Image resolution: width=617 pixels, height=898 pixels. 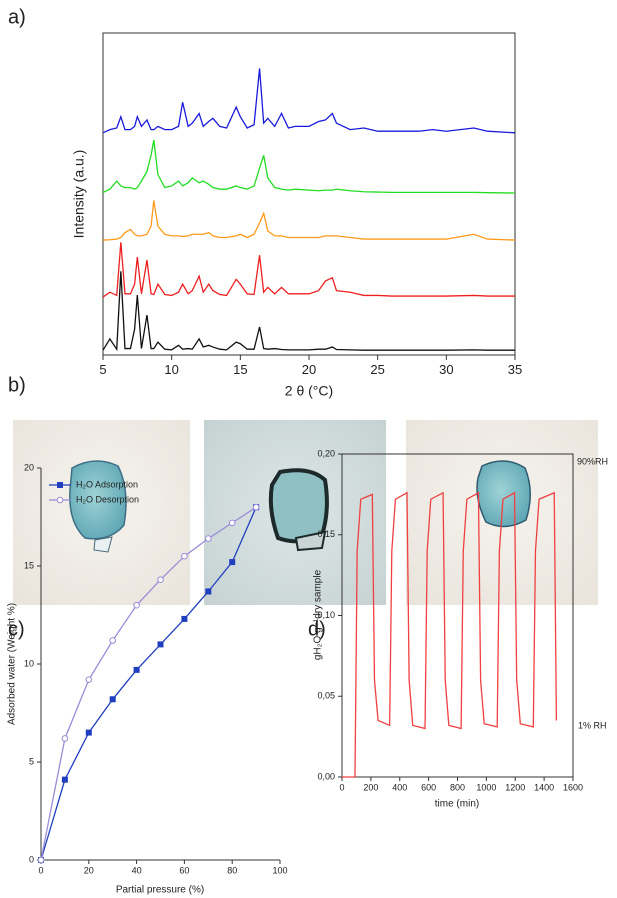 I want to click on x-tick-label: 1600, so click(x=573, y=788).